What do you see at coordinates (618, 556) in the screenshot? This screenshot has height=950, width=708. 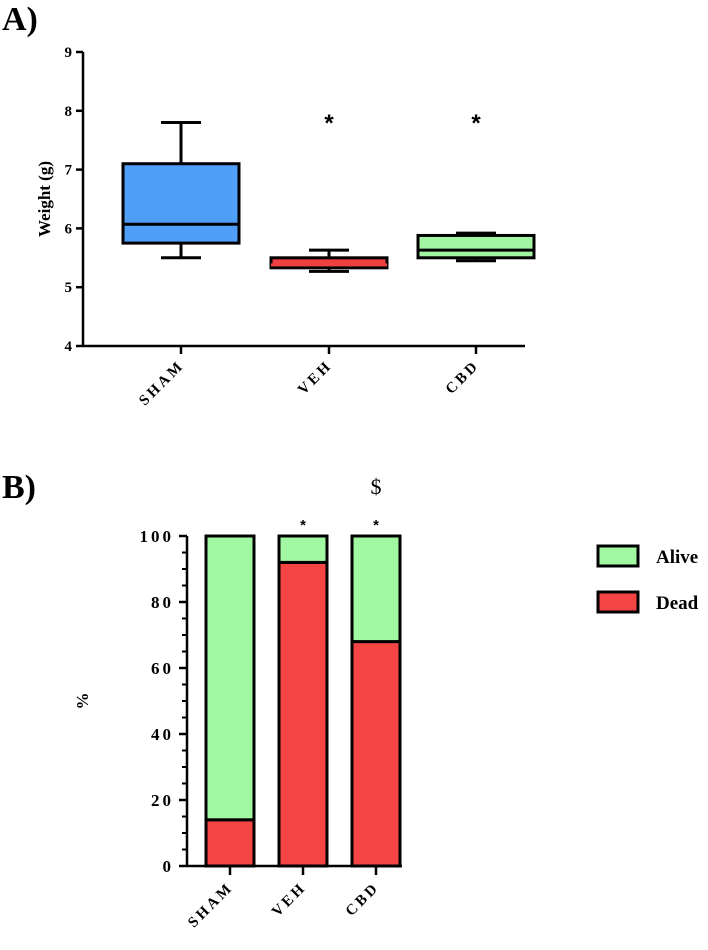 I see `legend-swatch-alive` at bounding box center [618, 556].